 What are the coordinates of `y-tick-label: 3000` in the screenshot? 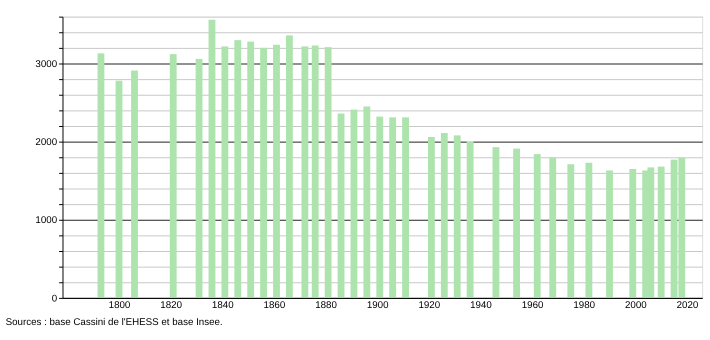 It's located at (46, 64).